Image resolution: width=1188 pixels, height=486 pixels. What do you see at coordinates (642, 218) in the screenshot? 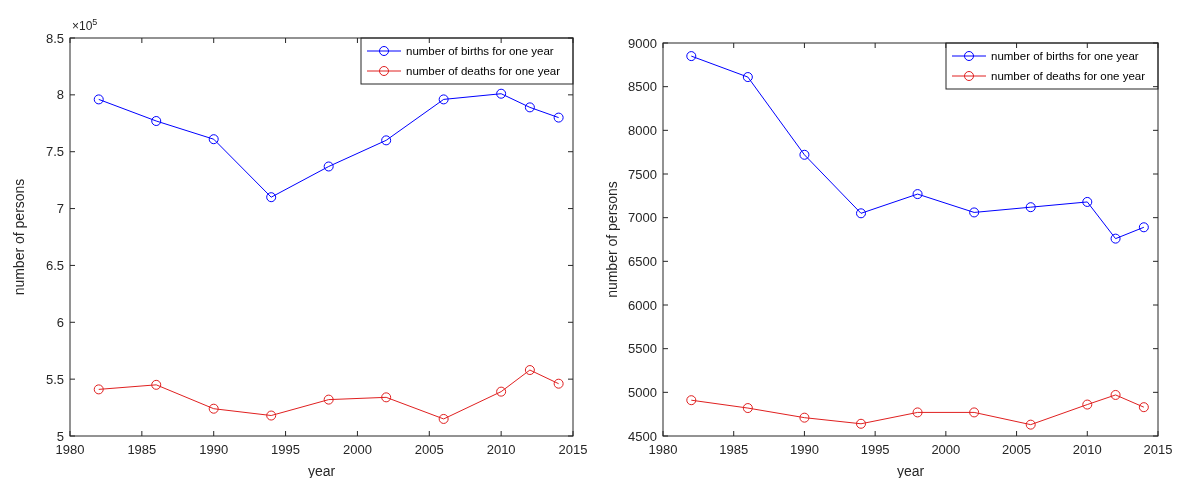
I see `y-tick-label: 7000` at bounding box center [642, 218].